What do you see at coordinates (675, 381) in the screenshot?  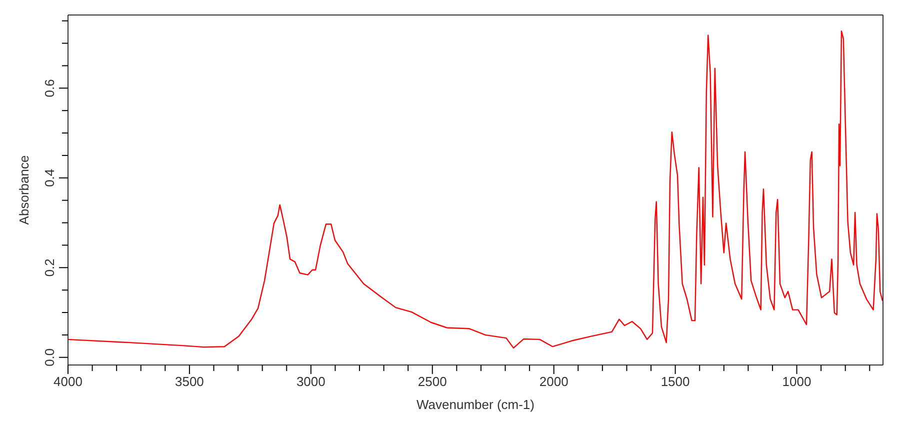 I see `x-tick-label: 1500` at bounding box center [675, 381].